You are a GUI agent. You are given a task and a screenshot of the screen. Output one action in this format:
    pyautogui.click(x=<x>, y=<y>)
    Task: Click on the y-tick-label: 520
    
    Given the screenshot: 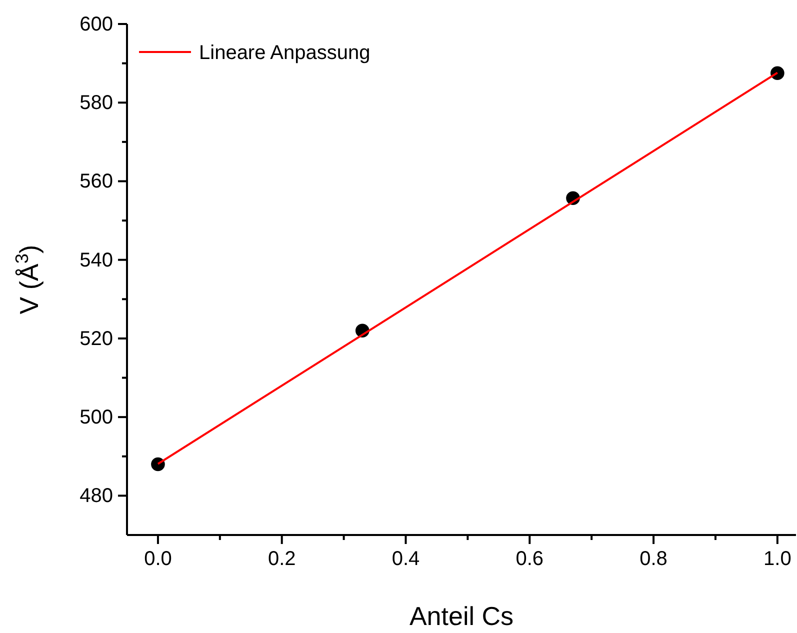 What is the action you would take?
    pyautogui.click(x=96, y=339)
    